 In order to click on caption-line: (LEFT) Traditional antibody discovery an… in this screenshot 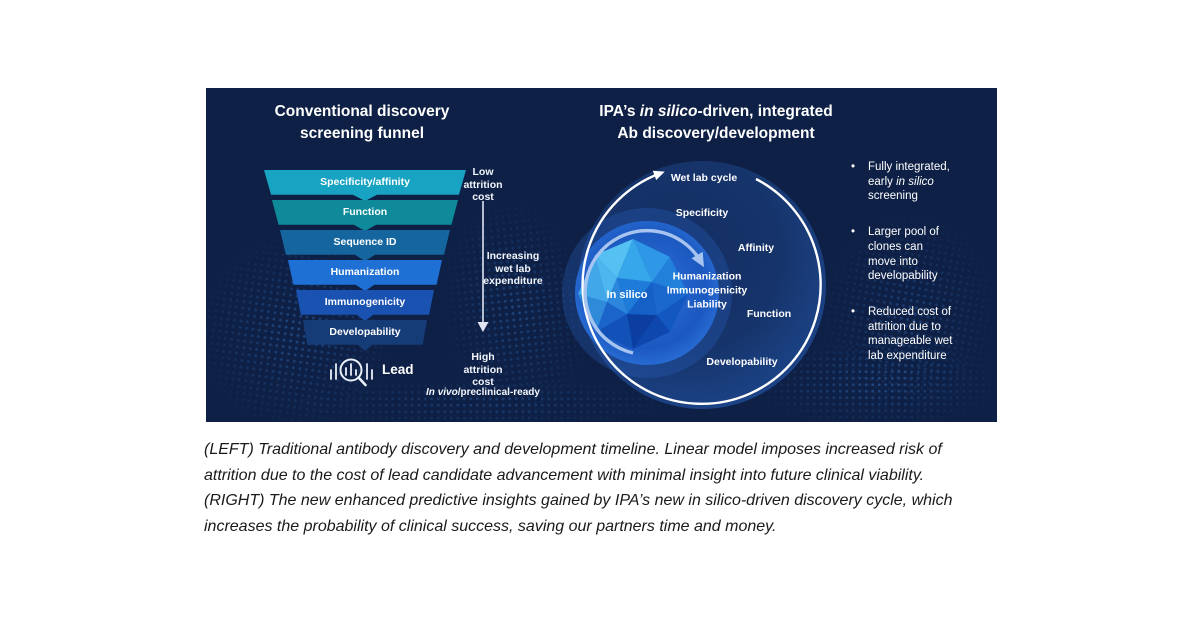, I will do `click(573, 449)`.